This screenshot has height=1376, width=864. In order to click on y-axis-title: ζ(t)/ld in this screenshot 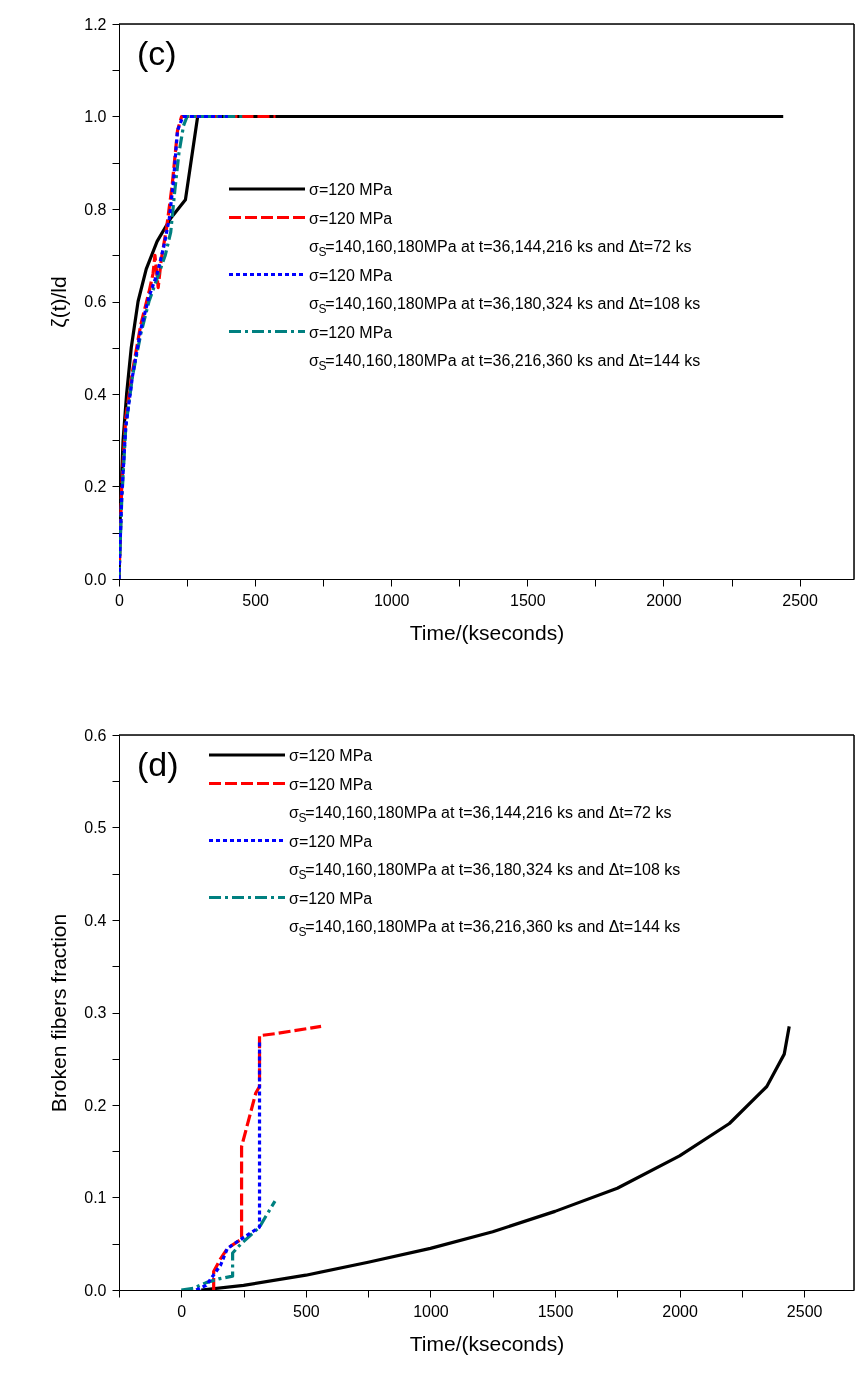, I will do `click(59, 302)`.